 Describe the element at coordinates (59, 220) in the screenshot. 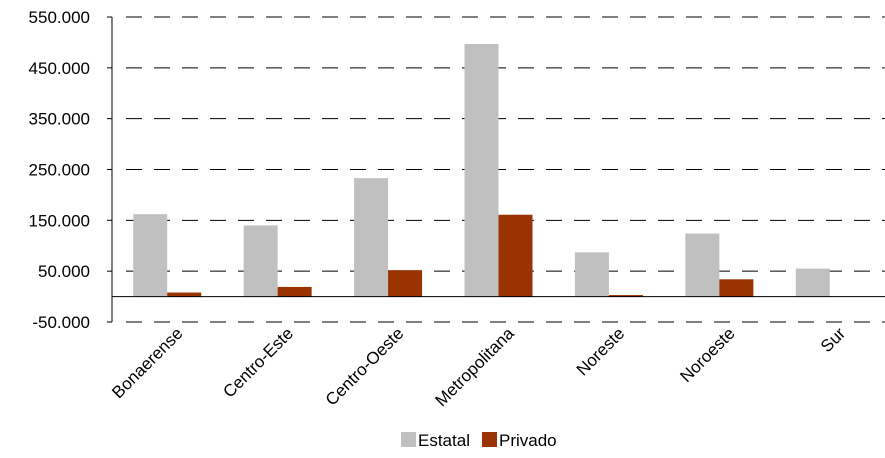

I see `y-tick-label: 150.000` at that location.